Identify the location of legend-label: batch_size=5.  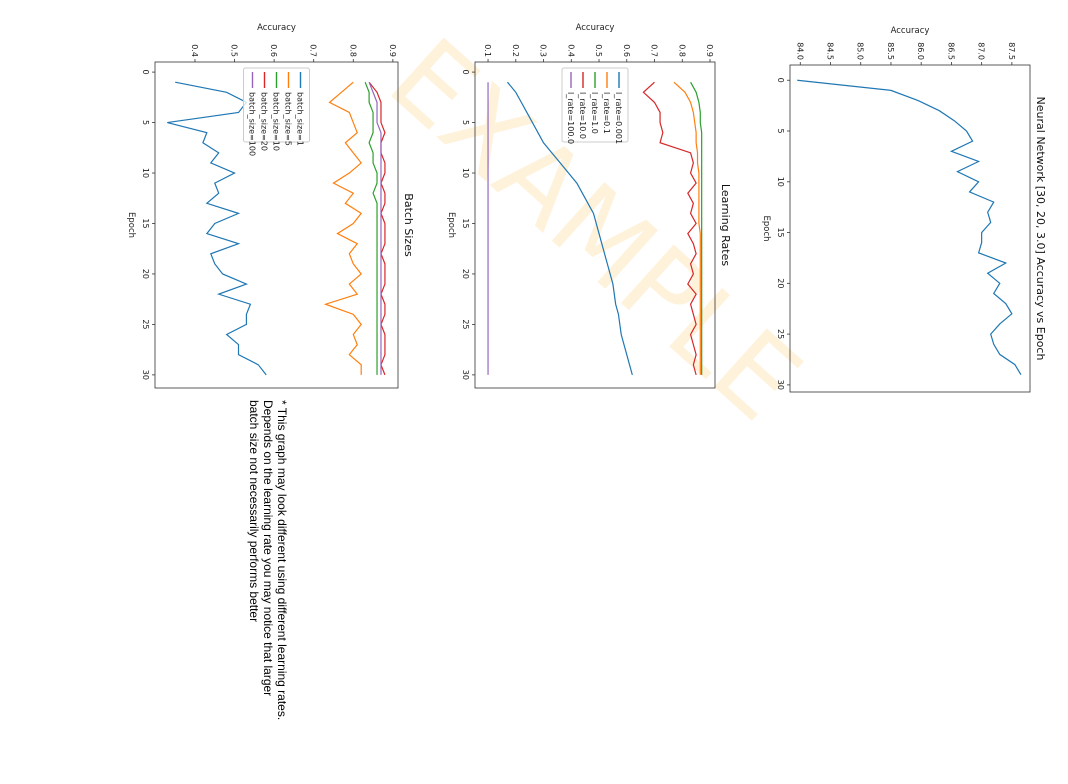
(288, 119).